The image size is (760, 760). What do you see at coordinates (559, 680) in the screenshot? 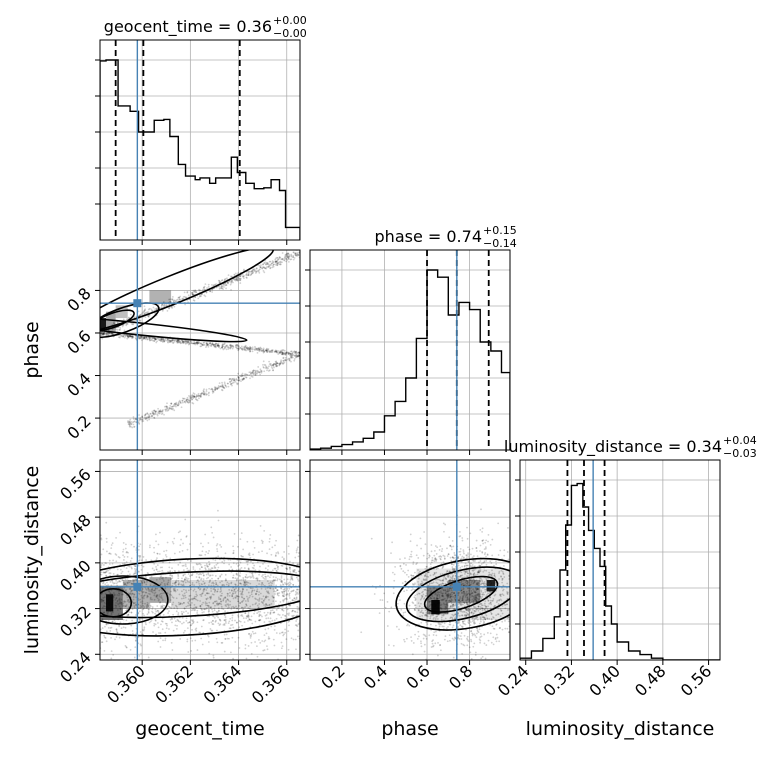
I see `x-tick-label: 0.32` at bounding box center [559, 680].